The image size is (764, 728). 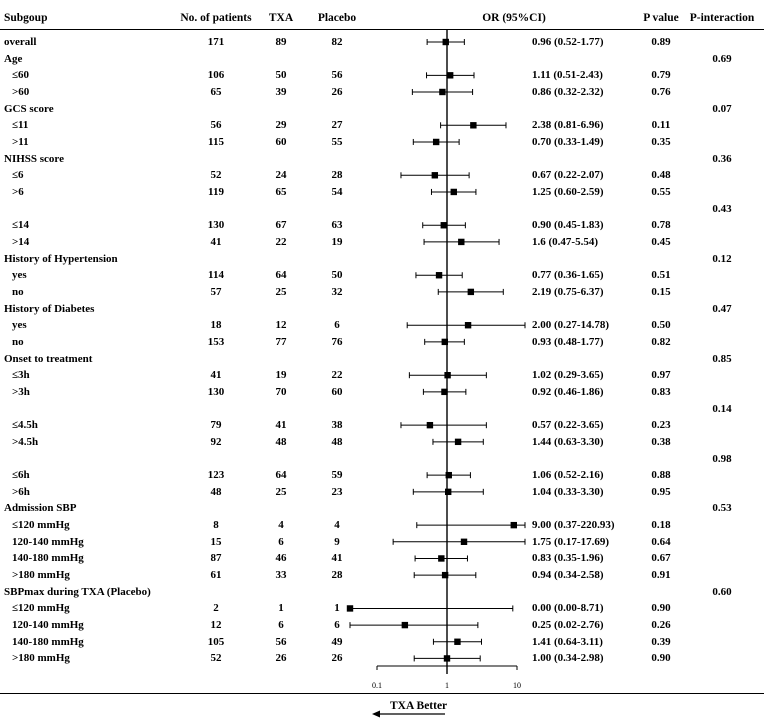 I want to click on subgroup-label: >6h, so click(x=21, y=491).